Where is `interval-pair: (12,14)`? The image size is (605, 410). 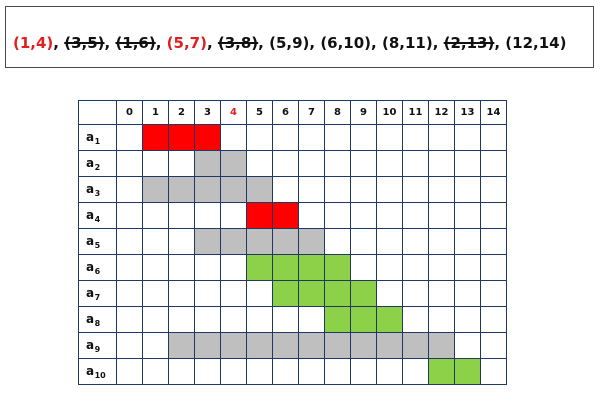
interval-pair: (12,14) is located at coordinates (536, 43).